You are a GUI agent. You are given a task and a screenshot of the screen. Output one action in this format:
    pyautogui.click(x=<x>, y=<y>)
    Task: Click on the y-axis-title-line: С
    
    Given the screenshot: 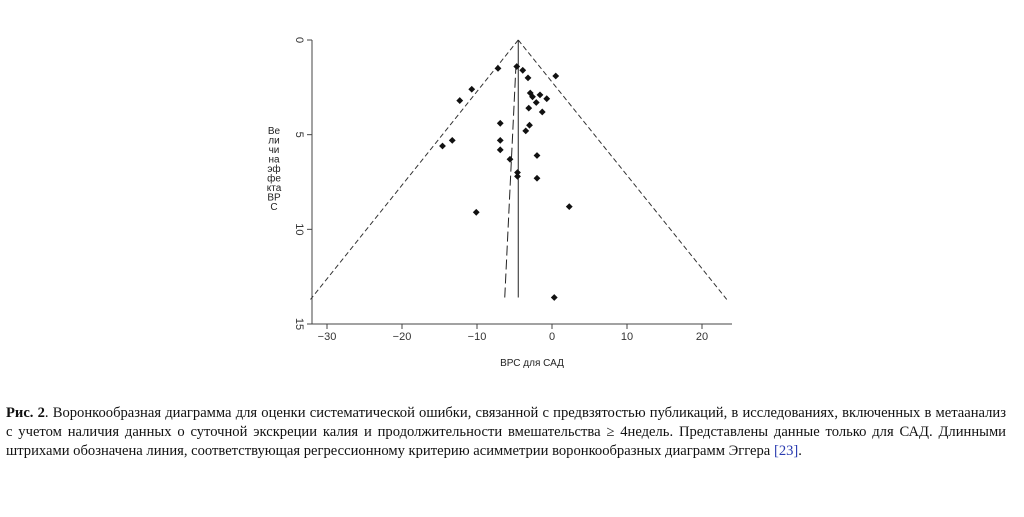 What is the action you would take?
    pyautogui.click(x=273, y=207)
    